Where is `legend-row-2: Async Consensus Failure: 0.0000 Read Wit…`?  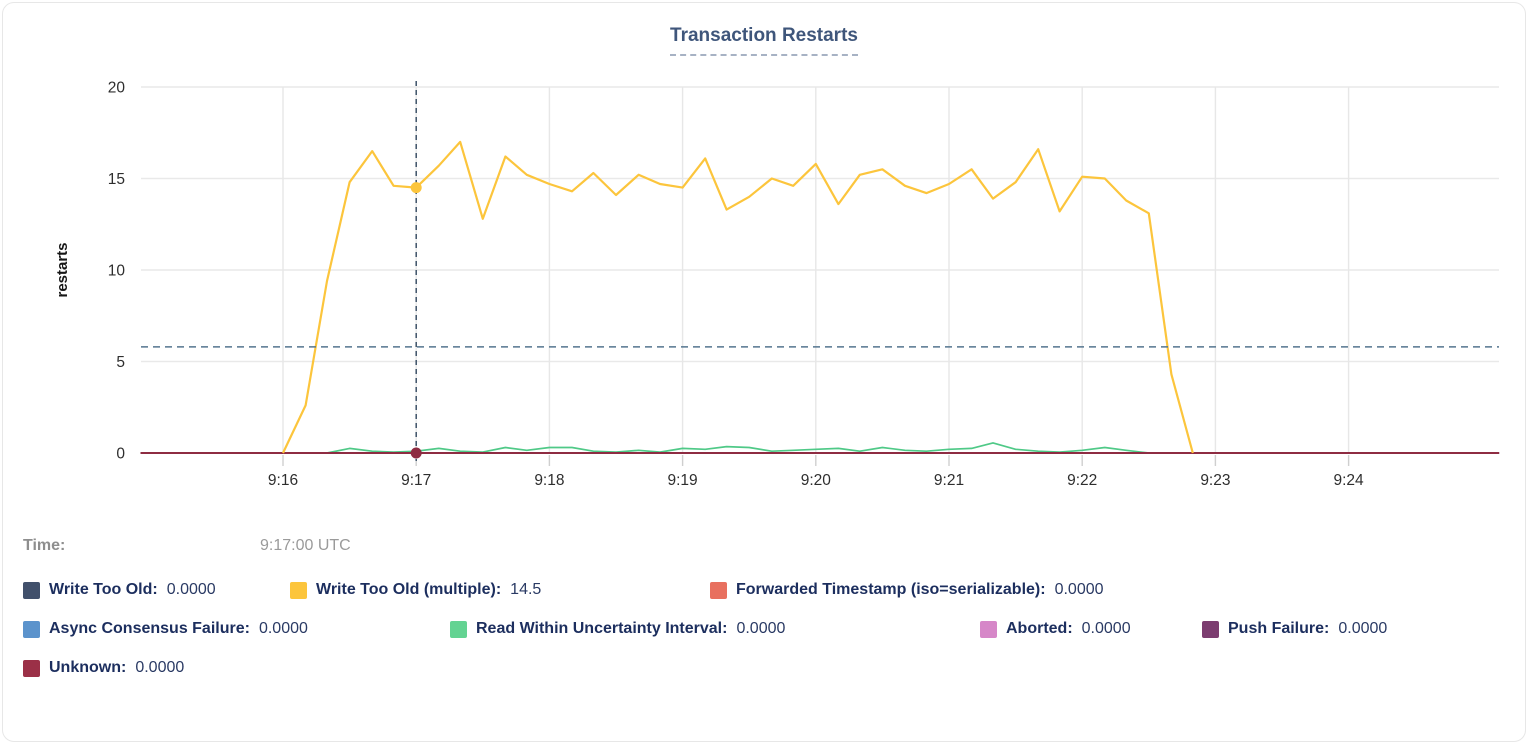
legend-row-2: Async Consensus Failure: 0.0000 Read Wit… is located at coordinates (767, 629).